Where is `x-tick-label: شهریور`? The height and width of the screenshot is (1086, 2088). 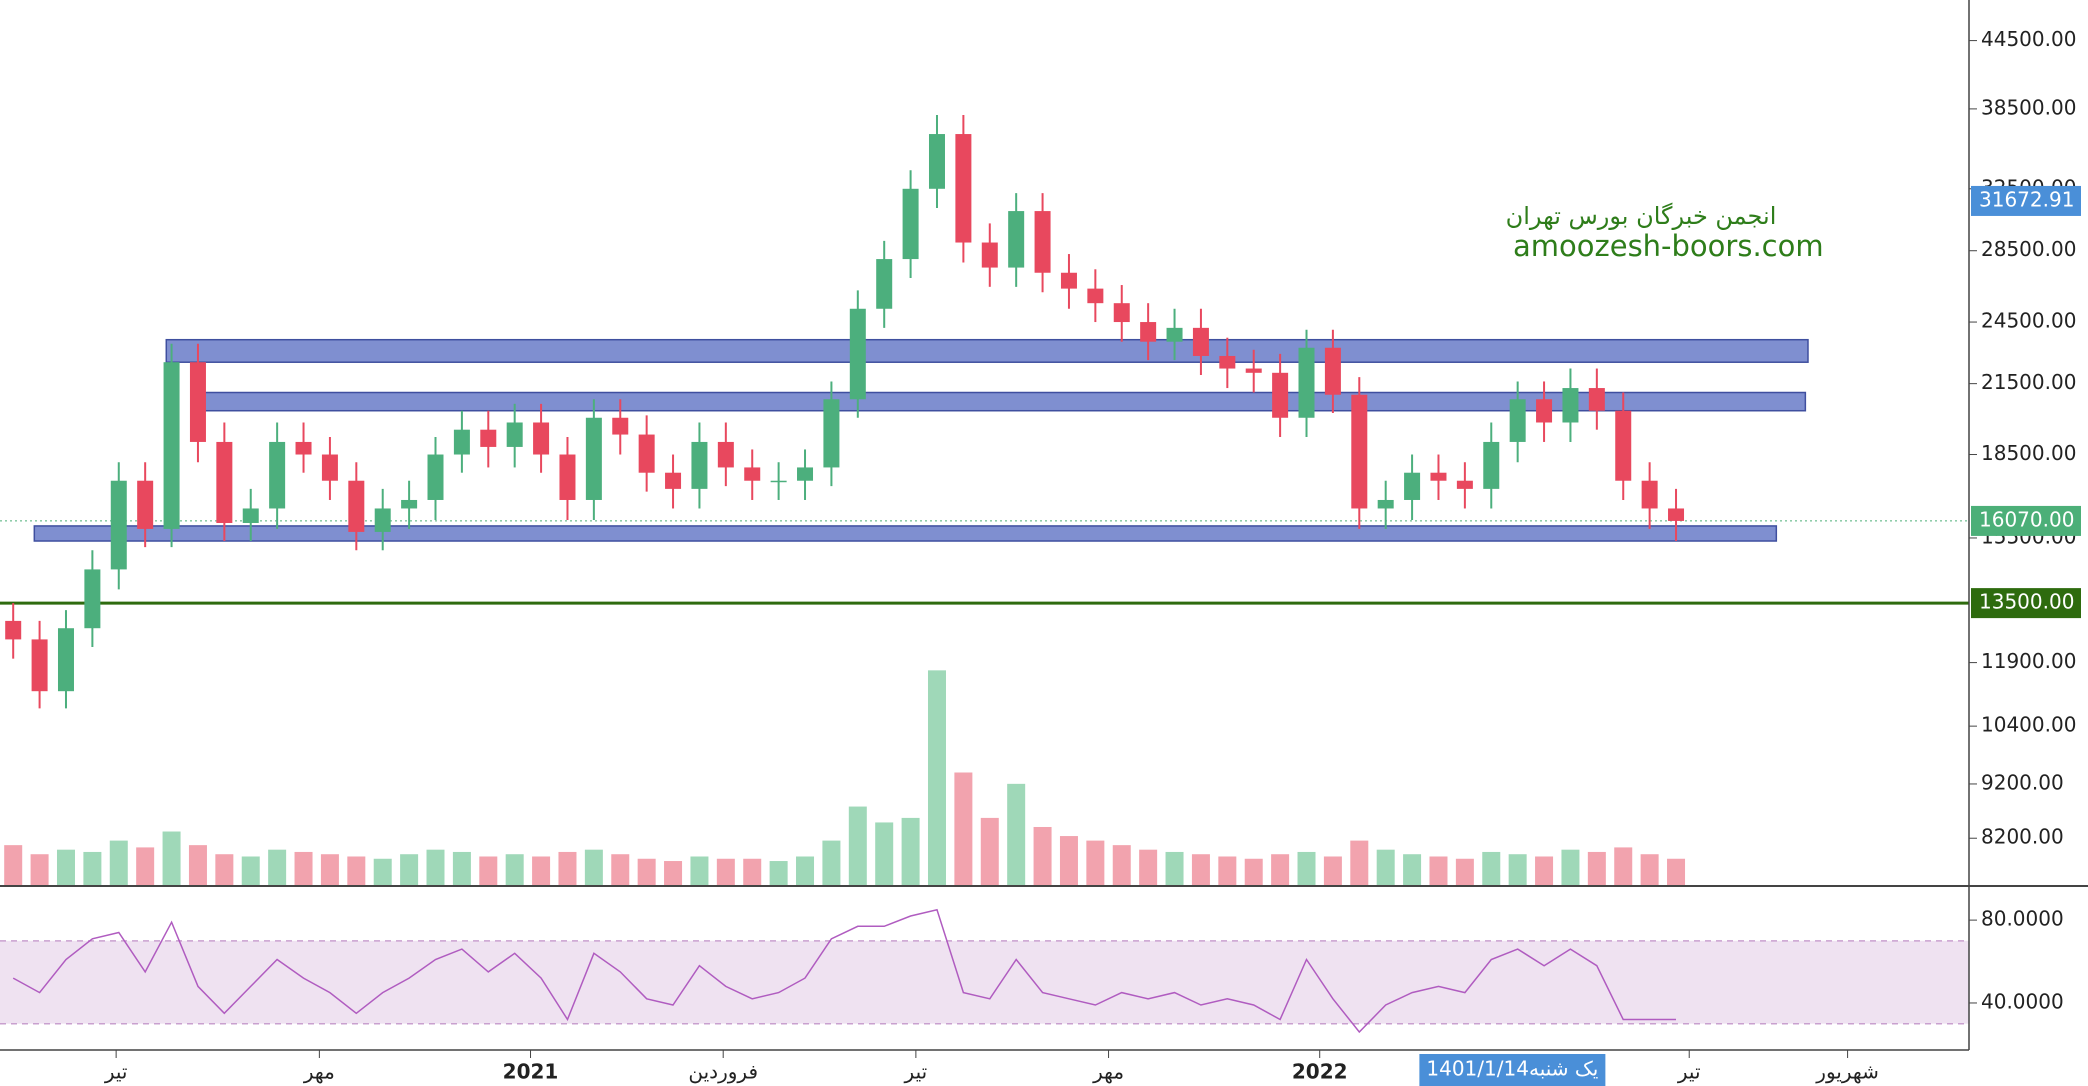 x-tick-label: شهریور is located at coordinates (1847, 1072).